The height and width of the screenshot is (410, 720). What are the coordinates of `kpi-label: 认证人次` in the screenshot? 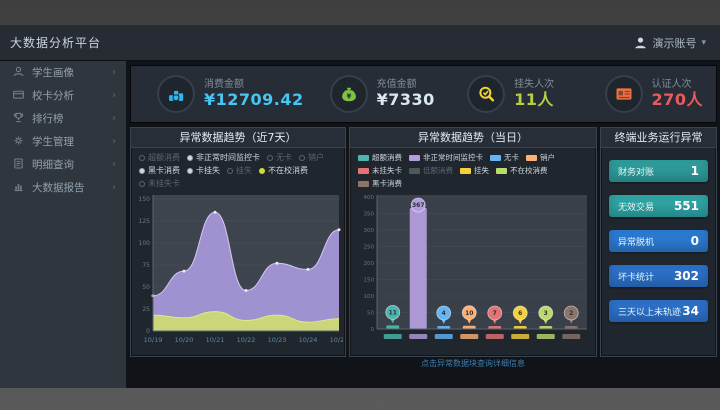 It's located at (671, 85).